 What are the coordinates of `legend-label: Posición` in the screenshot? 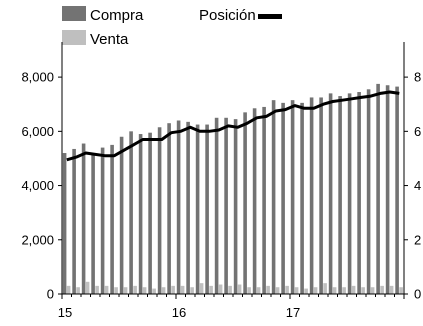 It's located at (227, 15).